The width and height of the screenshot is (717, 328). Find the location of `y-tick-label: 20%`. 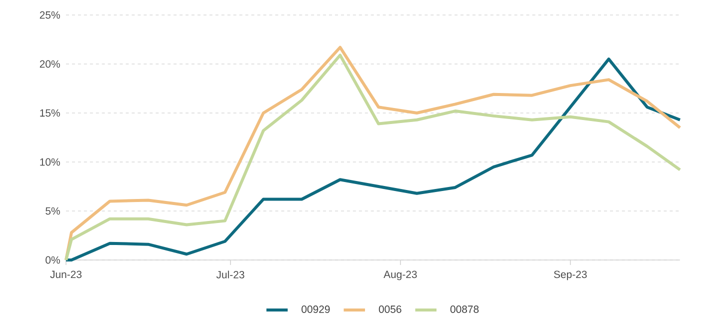

y-tick-label: 20% is located at coordinates (50, 64).